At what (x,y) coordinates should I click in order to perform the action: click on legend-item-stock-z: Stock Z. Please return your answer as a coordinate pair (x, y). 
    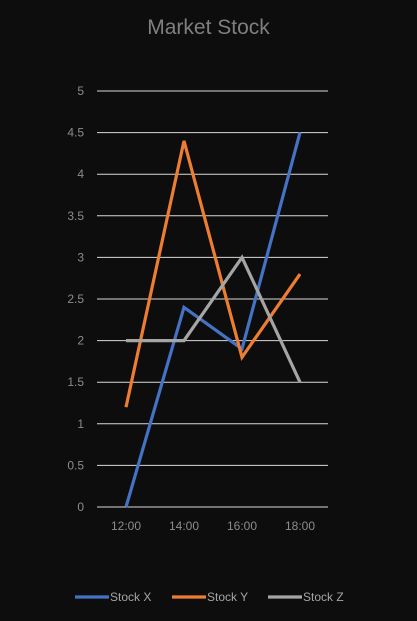
    Looking at the image, I should click on (306, 597).